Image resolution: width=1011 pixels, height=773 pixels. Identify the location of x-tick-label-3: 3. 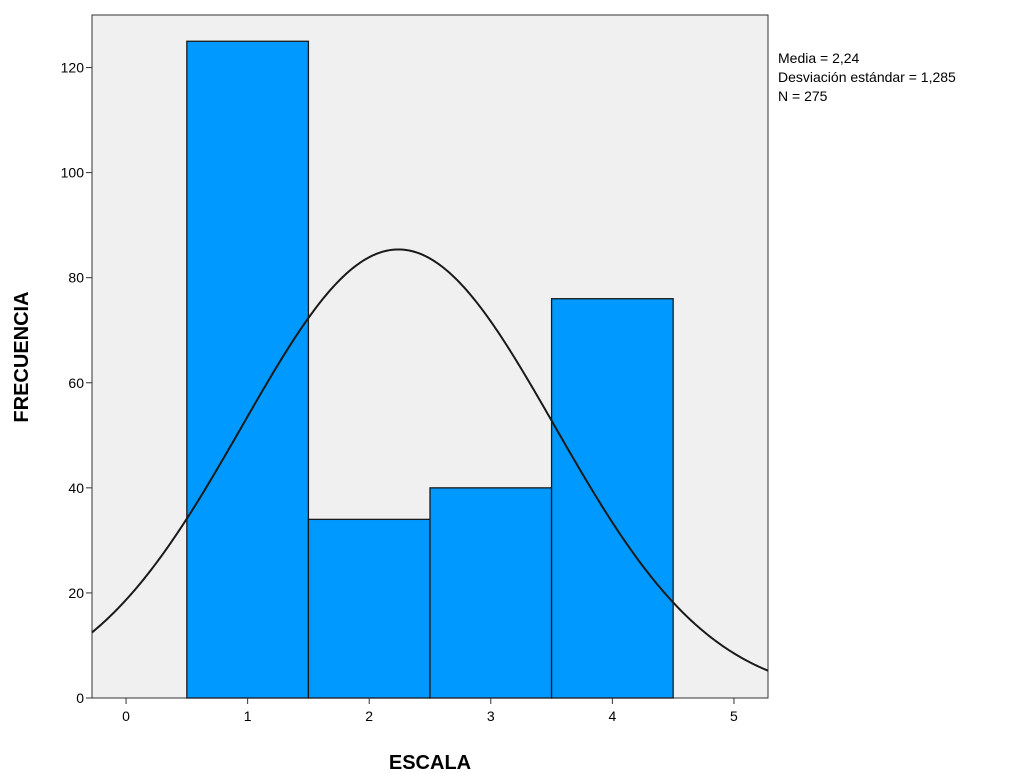
(491, 716).